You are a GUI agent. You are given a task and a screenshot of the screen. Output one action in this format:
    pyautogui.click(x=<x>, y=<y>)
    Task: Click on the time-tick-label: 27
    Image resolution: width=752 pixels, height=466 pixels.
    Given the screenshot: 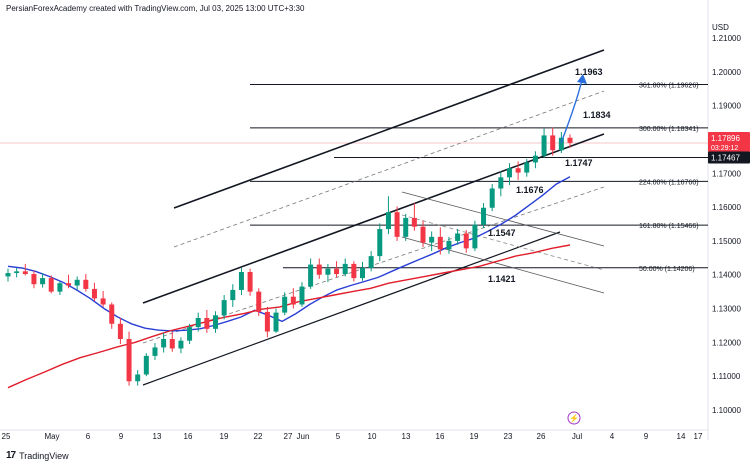 What is the action you would take?
    pyautogui.click(x=288, y=436)
    